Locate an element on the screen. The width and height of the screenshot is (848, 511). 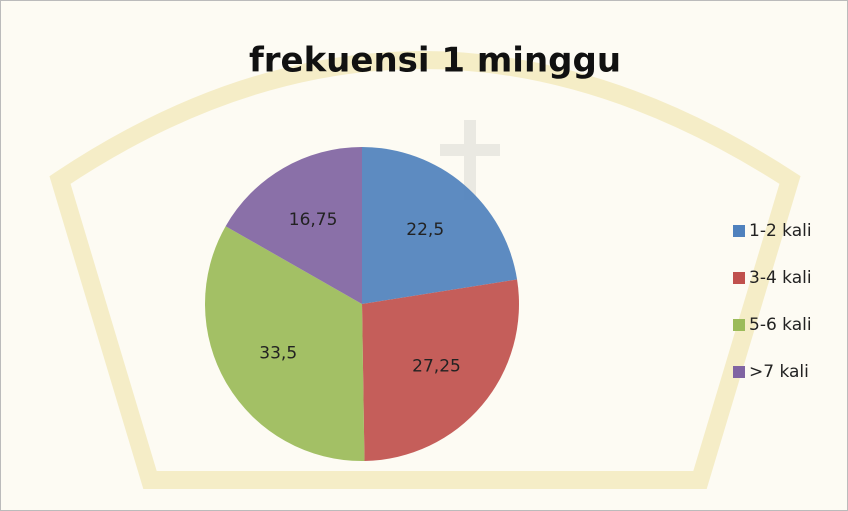
chart-title: frekuensi 1 minggu is located at coordinates (435, 61).